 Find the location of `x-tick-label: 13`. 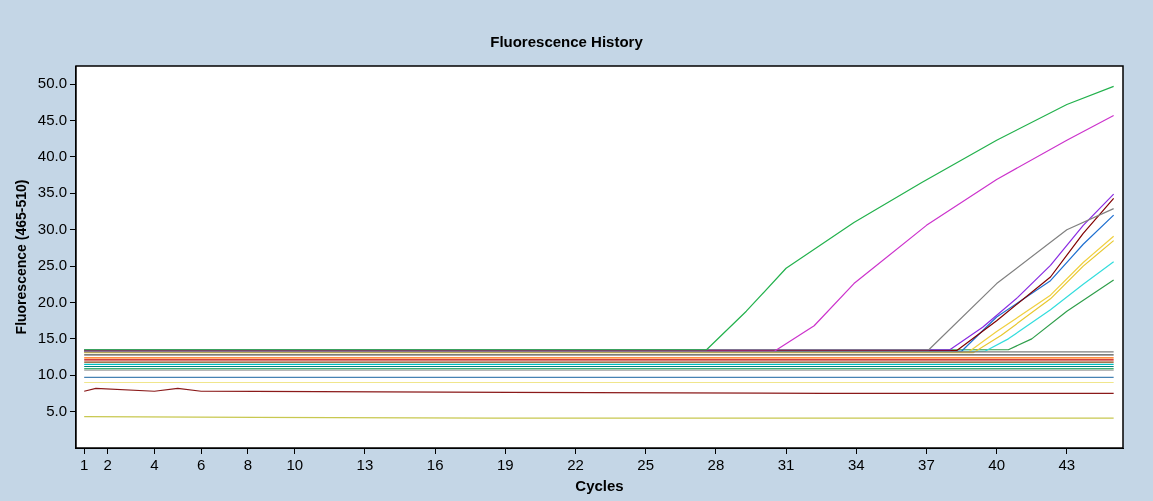

x-tick-label: 13 is located at coordinates (365, 465).